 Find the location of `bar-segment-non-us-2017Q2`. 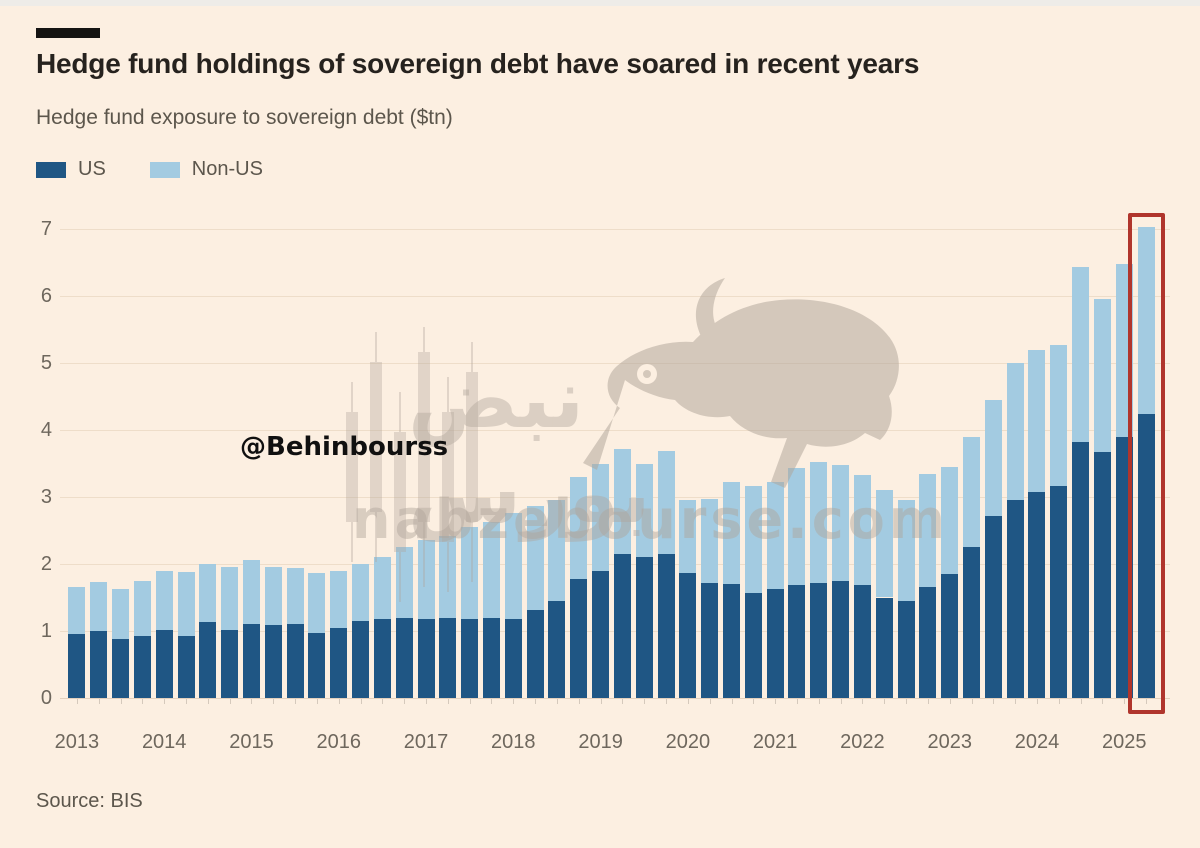

bar-segment-non-us-2017Q2 is located at coordinates (448, 576).